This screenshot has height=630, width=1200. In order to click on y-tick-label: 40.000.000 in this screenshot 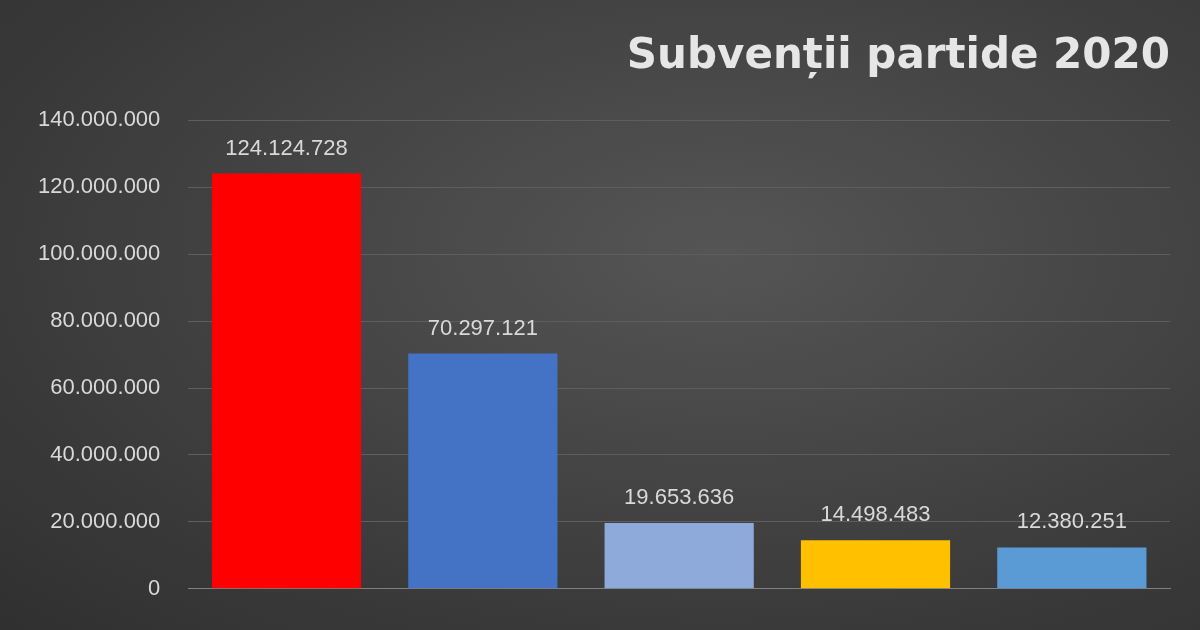, I will do `click(105, 454)`.